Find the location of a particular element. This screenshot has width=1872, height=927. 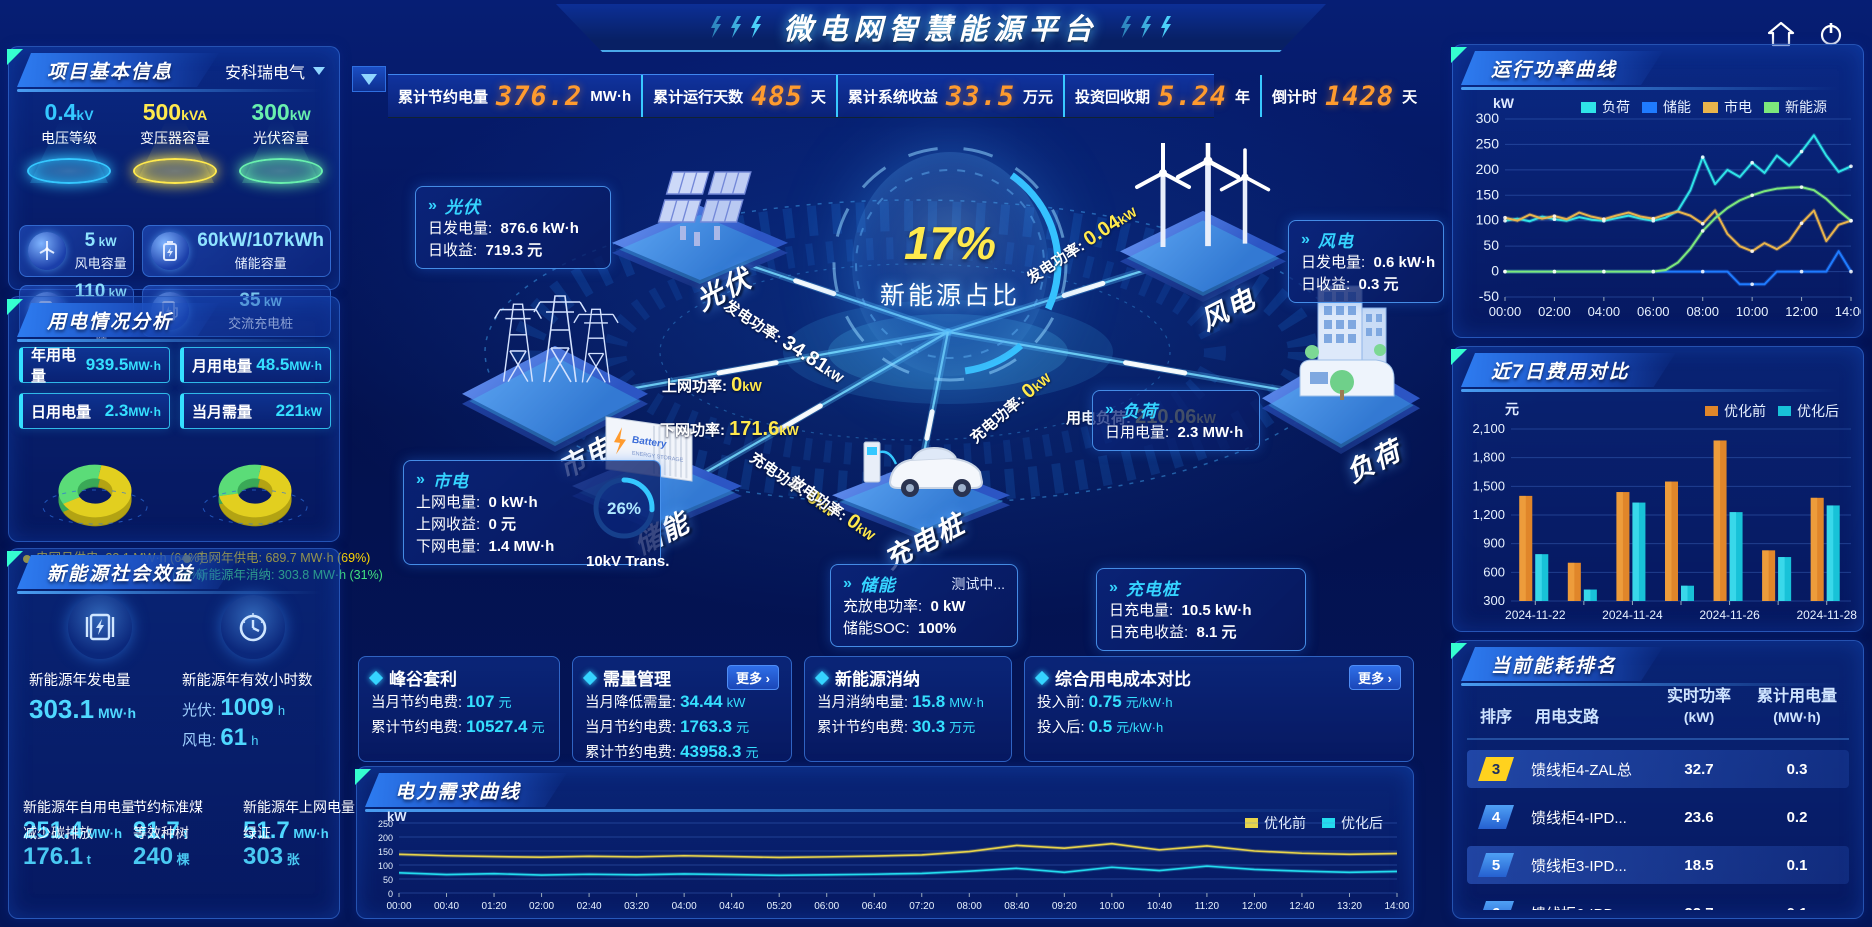

summary-card-title: 需量管理 is located at coordinates (637, 679).